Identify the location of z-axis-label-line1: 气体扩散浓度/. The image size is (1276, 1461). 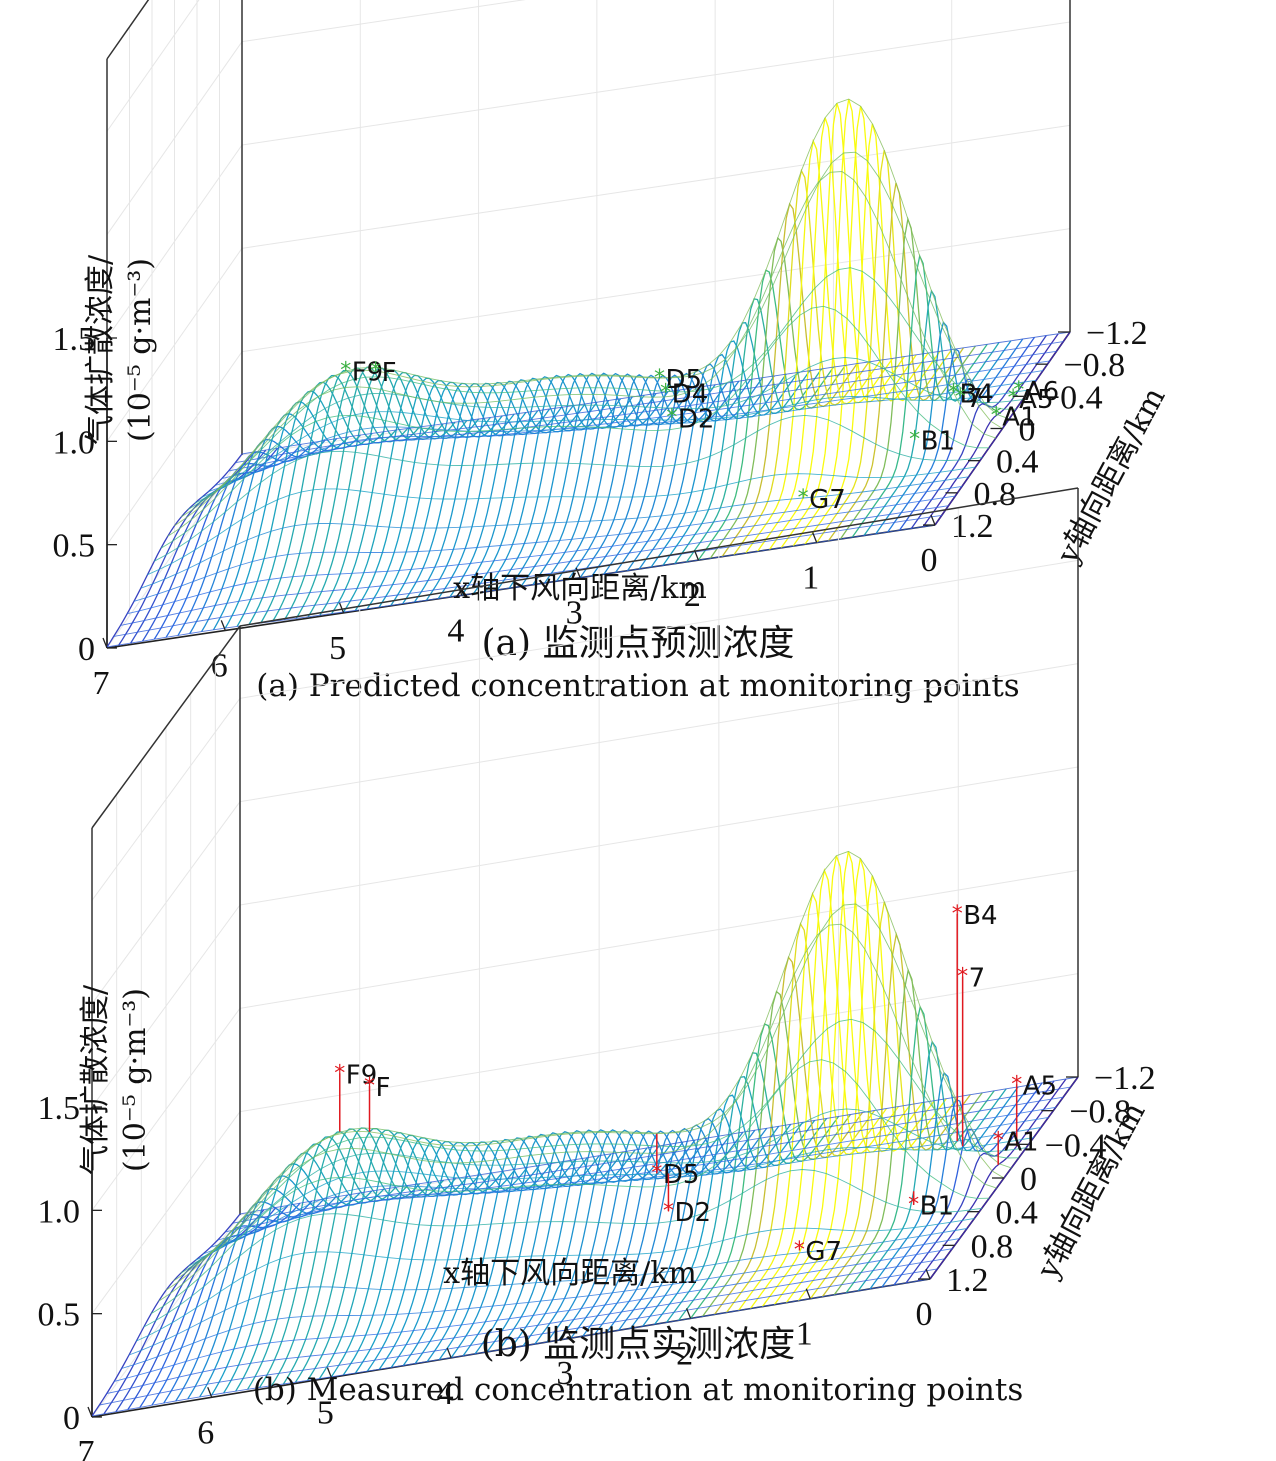
(95, 1079).